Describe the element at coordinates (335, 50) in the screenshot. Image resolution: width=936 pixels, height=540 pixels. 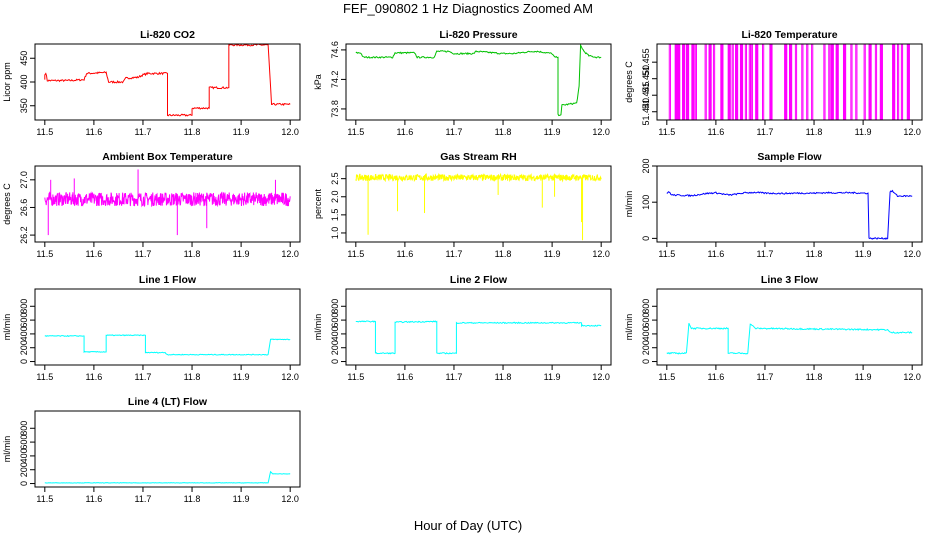
I see `y-tick-label: 74.6` at that location.